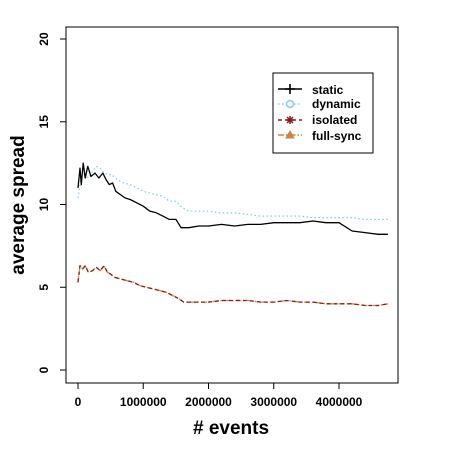  What do you see at coordinates (336, 104) in the screenshot?
I see `legend-label-dynamic: dynamic` at bounding box center [336, 104].